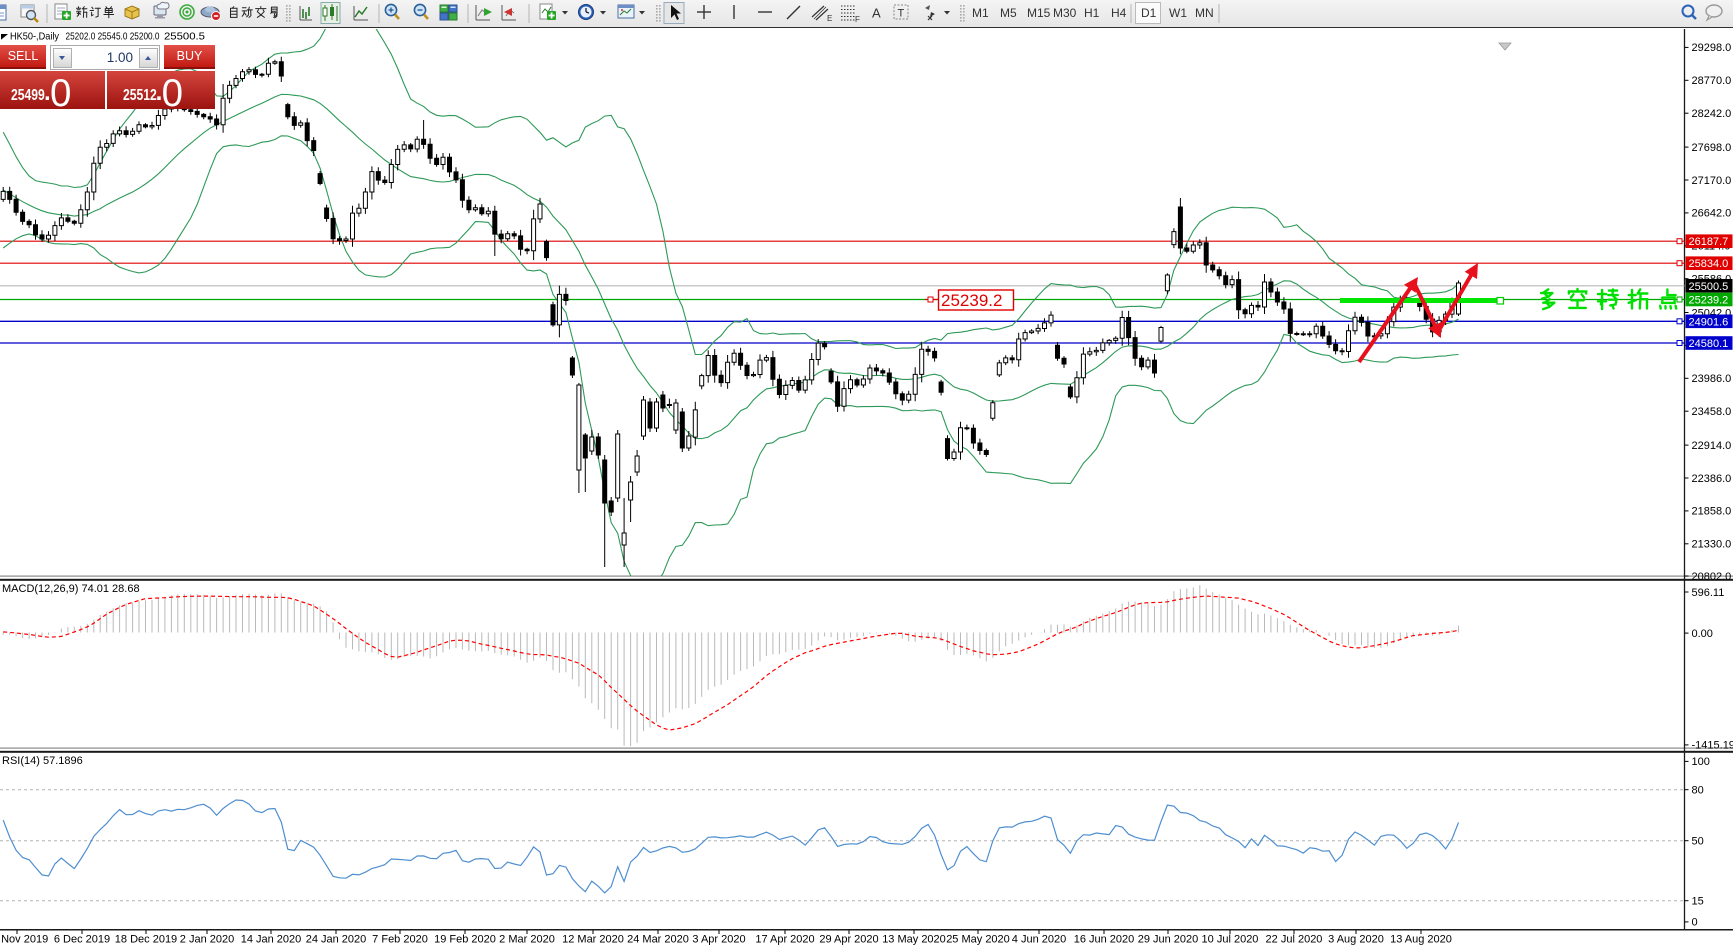 The image size is (1733, 945). What do you see at coordinates (1708, 593) in the screenshot?
I see `svg-text: 596.11` at bounding box center [1708, 593].